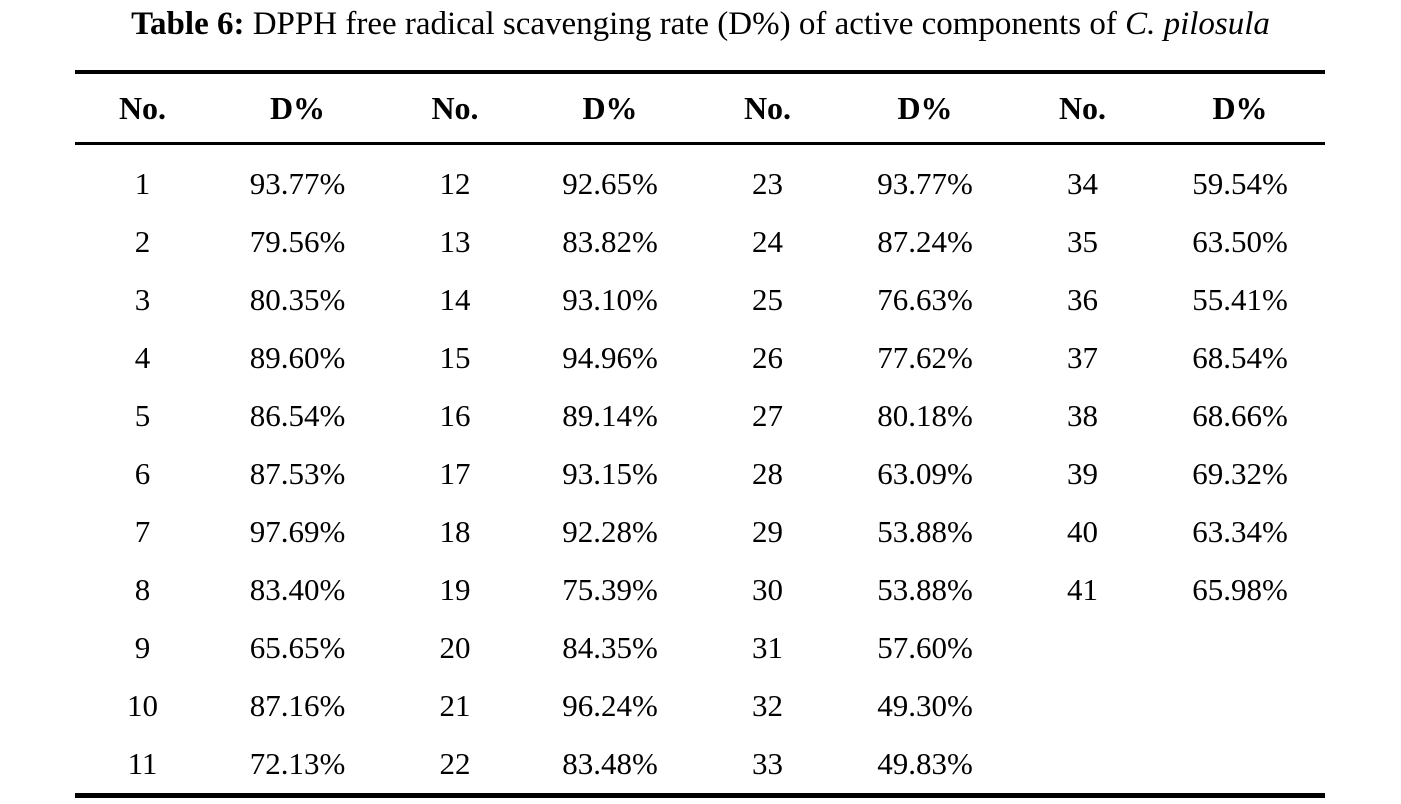 This screenshot has height=804, width=1401. What do you see at coordinates (1240, 589) in the screenshot?
I see `d-percent-cell: 65.98%` at bounding box center [1240, 589].